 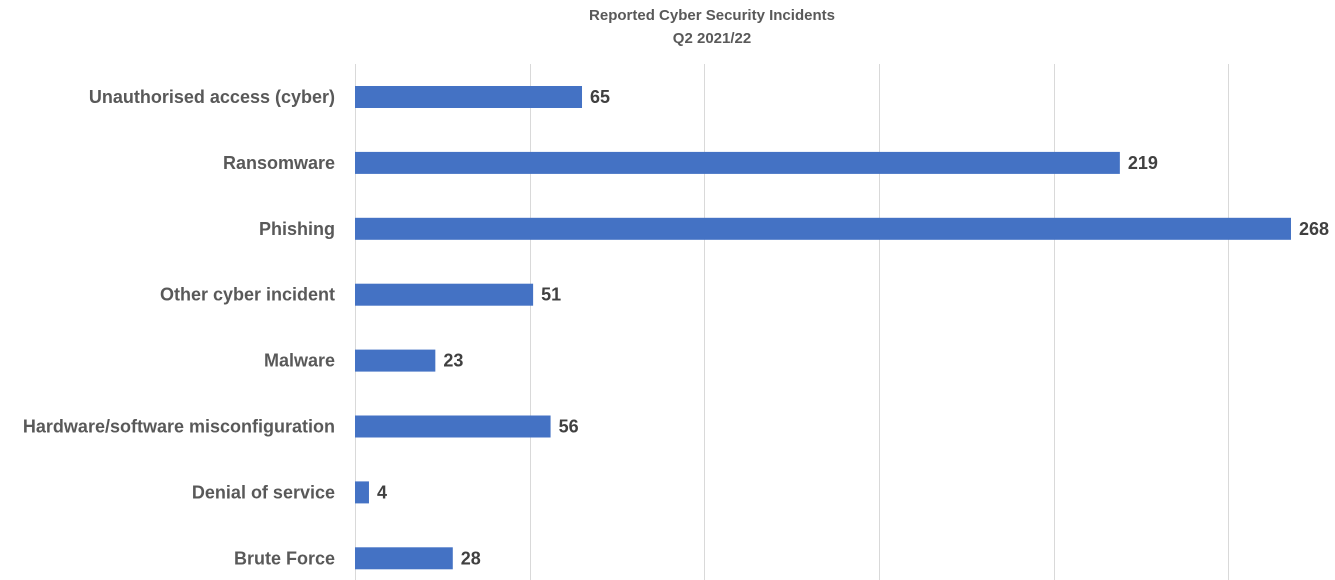 I want to click on data-label: 4, so click(x=382, y=492).